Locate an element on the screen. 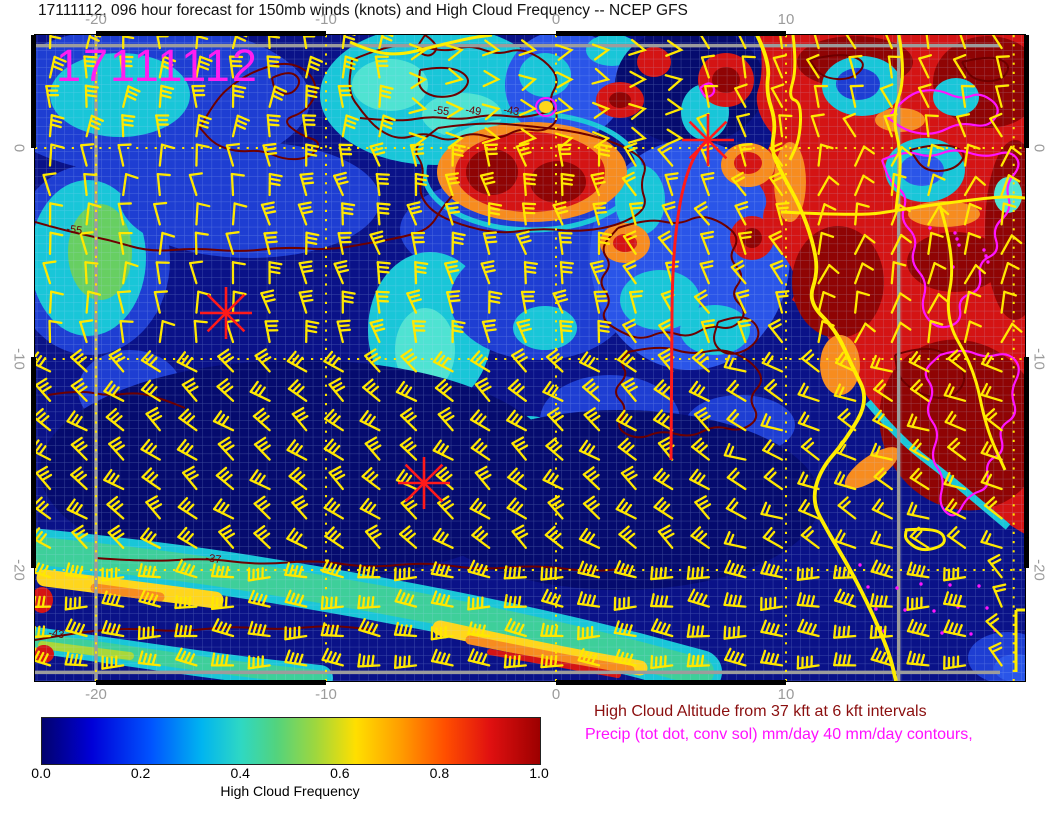 The width and height of the screenshot is (1056, 816). colorbar-tick: 0.8 is located at coordinates (439, 773).